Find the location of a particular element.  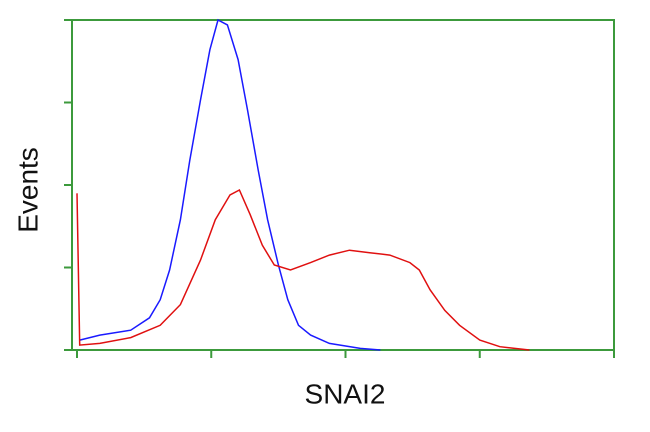

x-axis-label: SNAI2 is located at coordinates (345, 393).